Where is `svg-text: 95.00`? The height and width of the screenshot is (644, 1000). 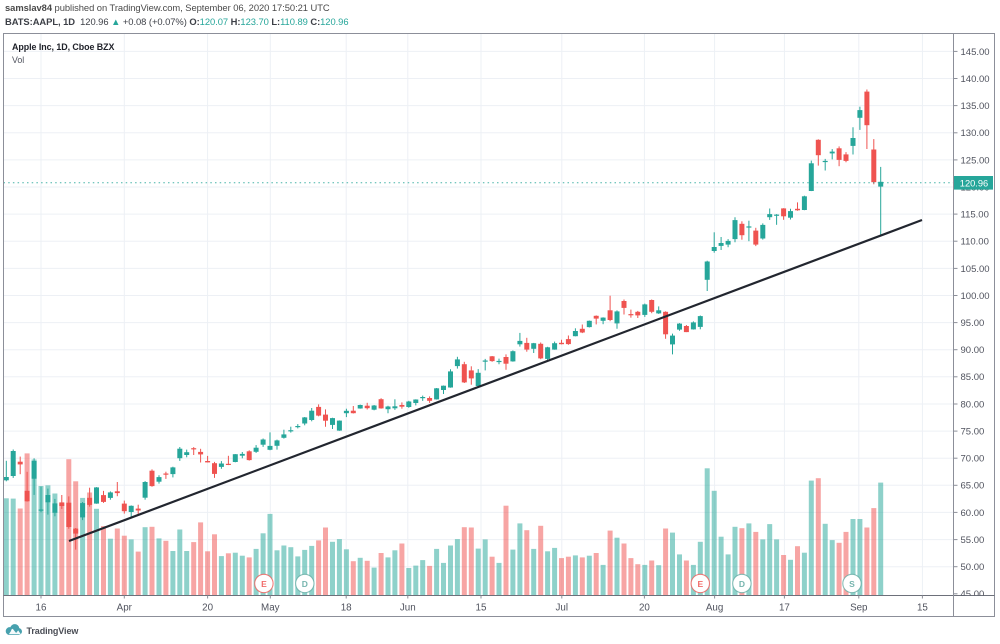 svg-text: 95.00 is located at coordinates (973, 323).